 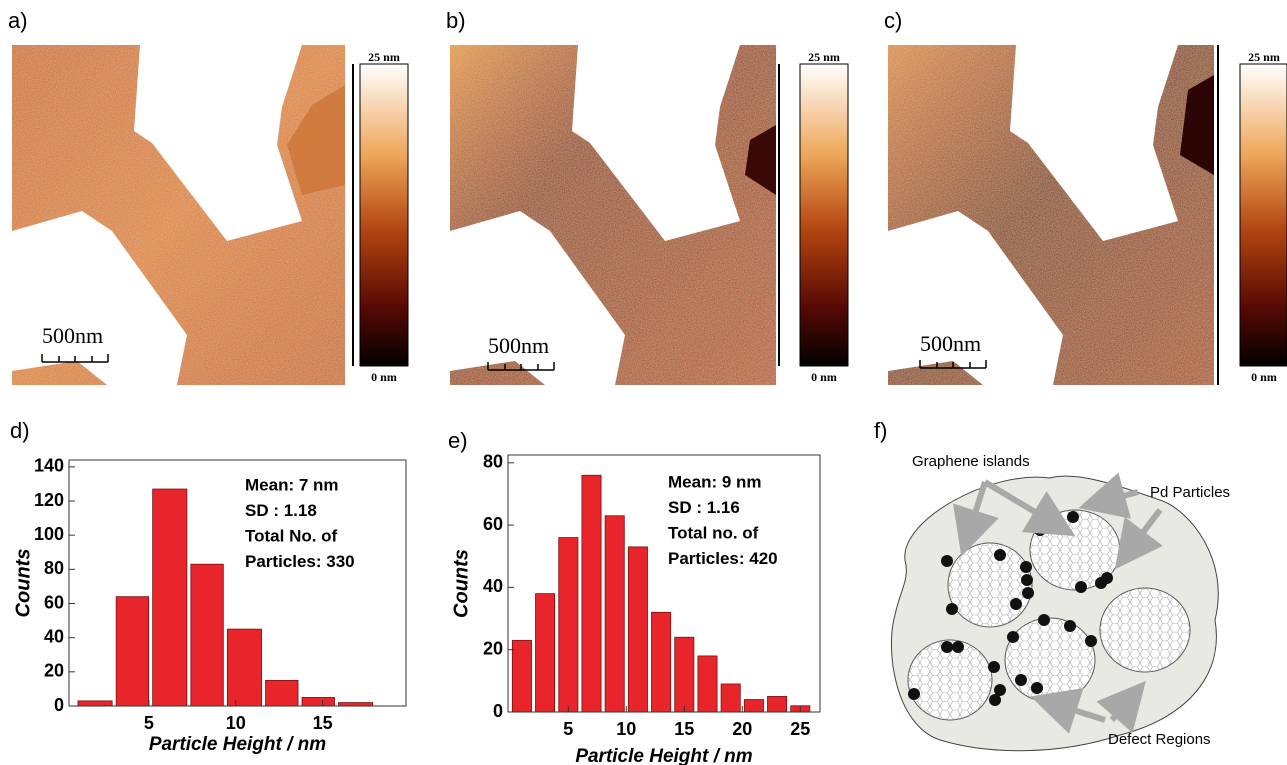 What do you see at coordinates (456, 20) in the screenshot?
I see `panel-label: b)` at bounding box center [456, 20].